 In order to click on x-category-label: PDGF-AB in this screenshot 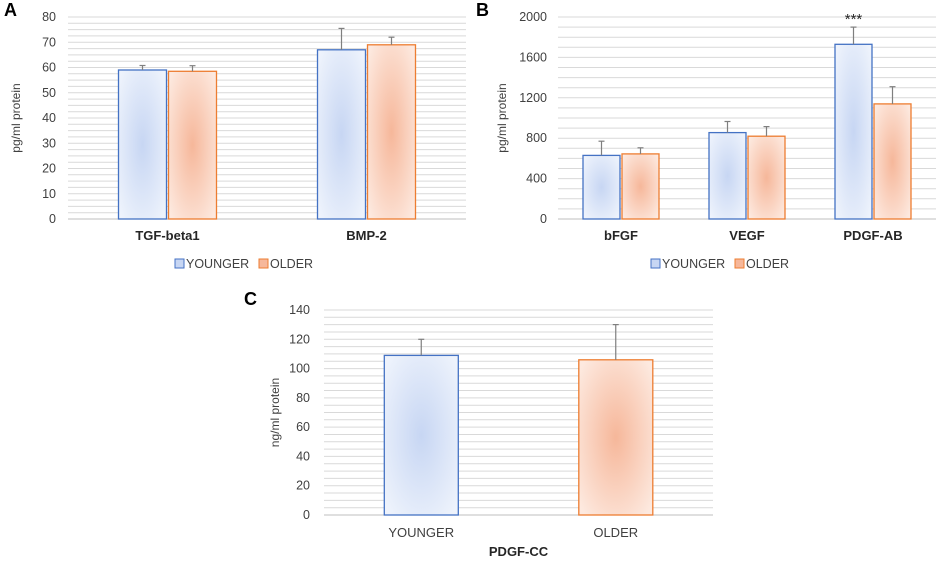, I will do `click(872, 235)`.